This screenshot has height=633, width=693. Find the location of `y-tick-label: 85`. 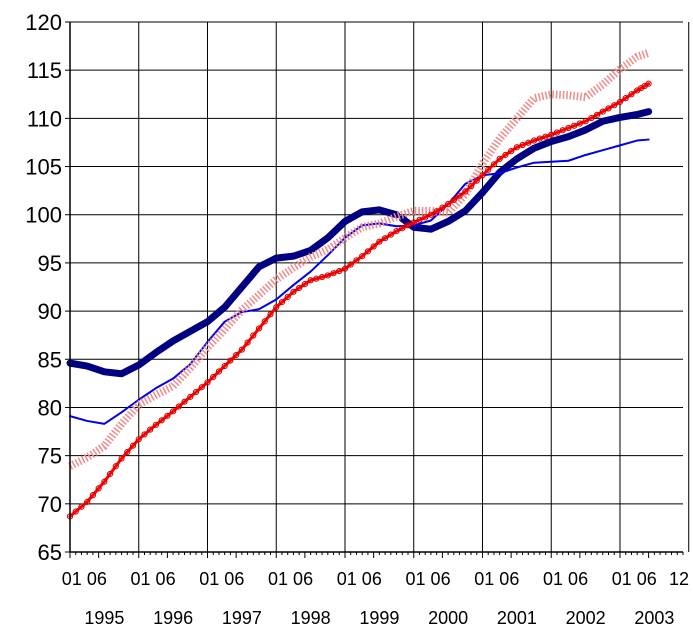

y-tick-label: 85 is located at coordinates (50, 359).